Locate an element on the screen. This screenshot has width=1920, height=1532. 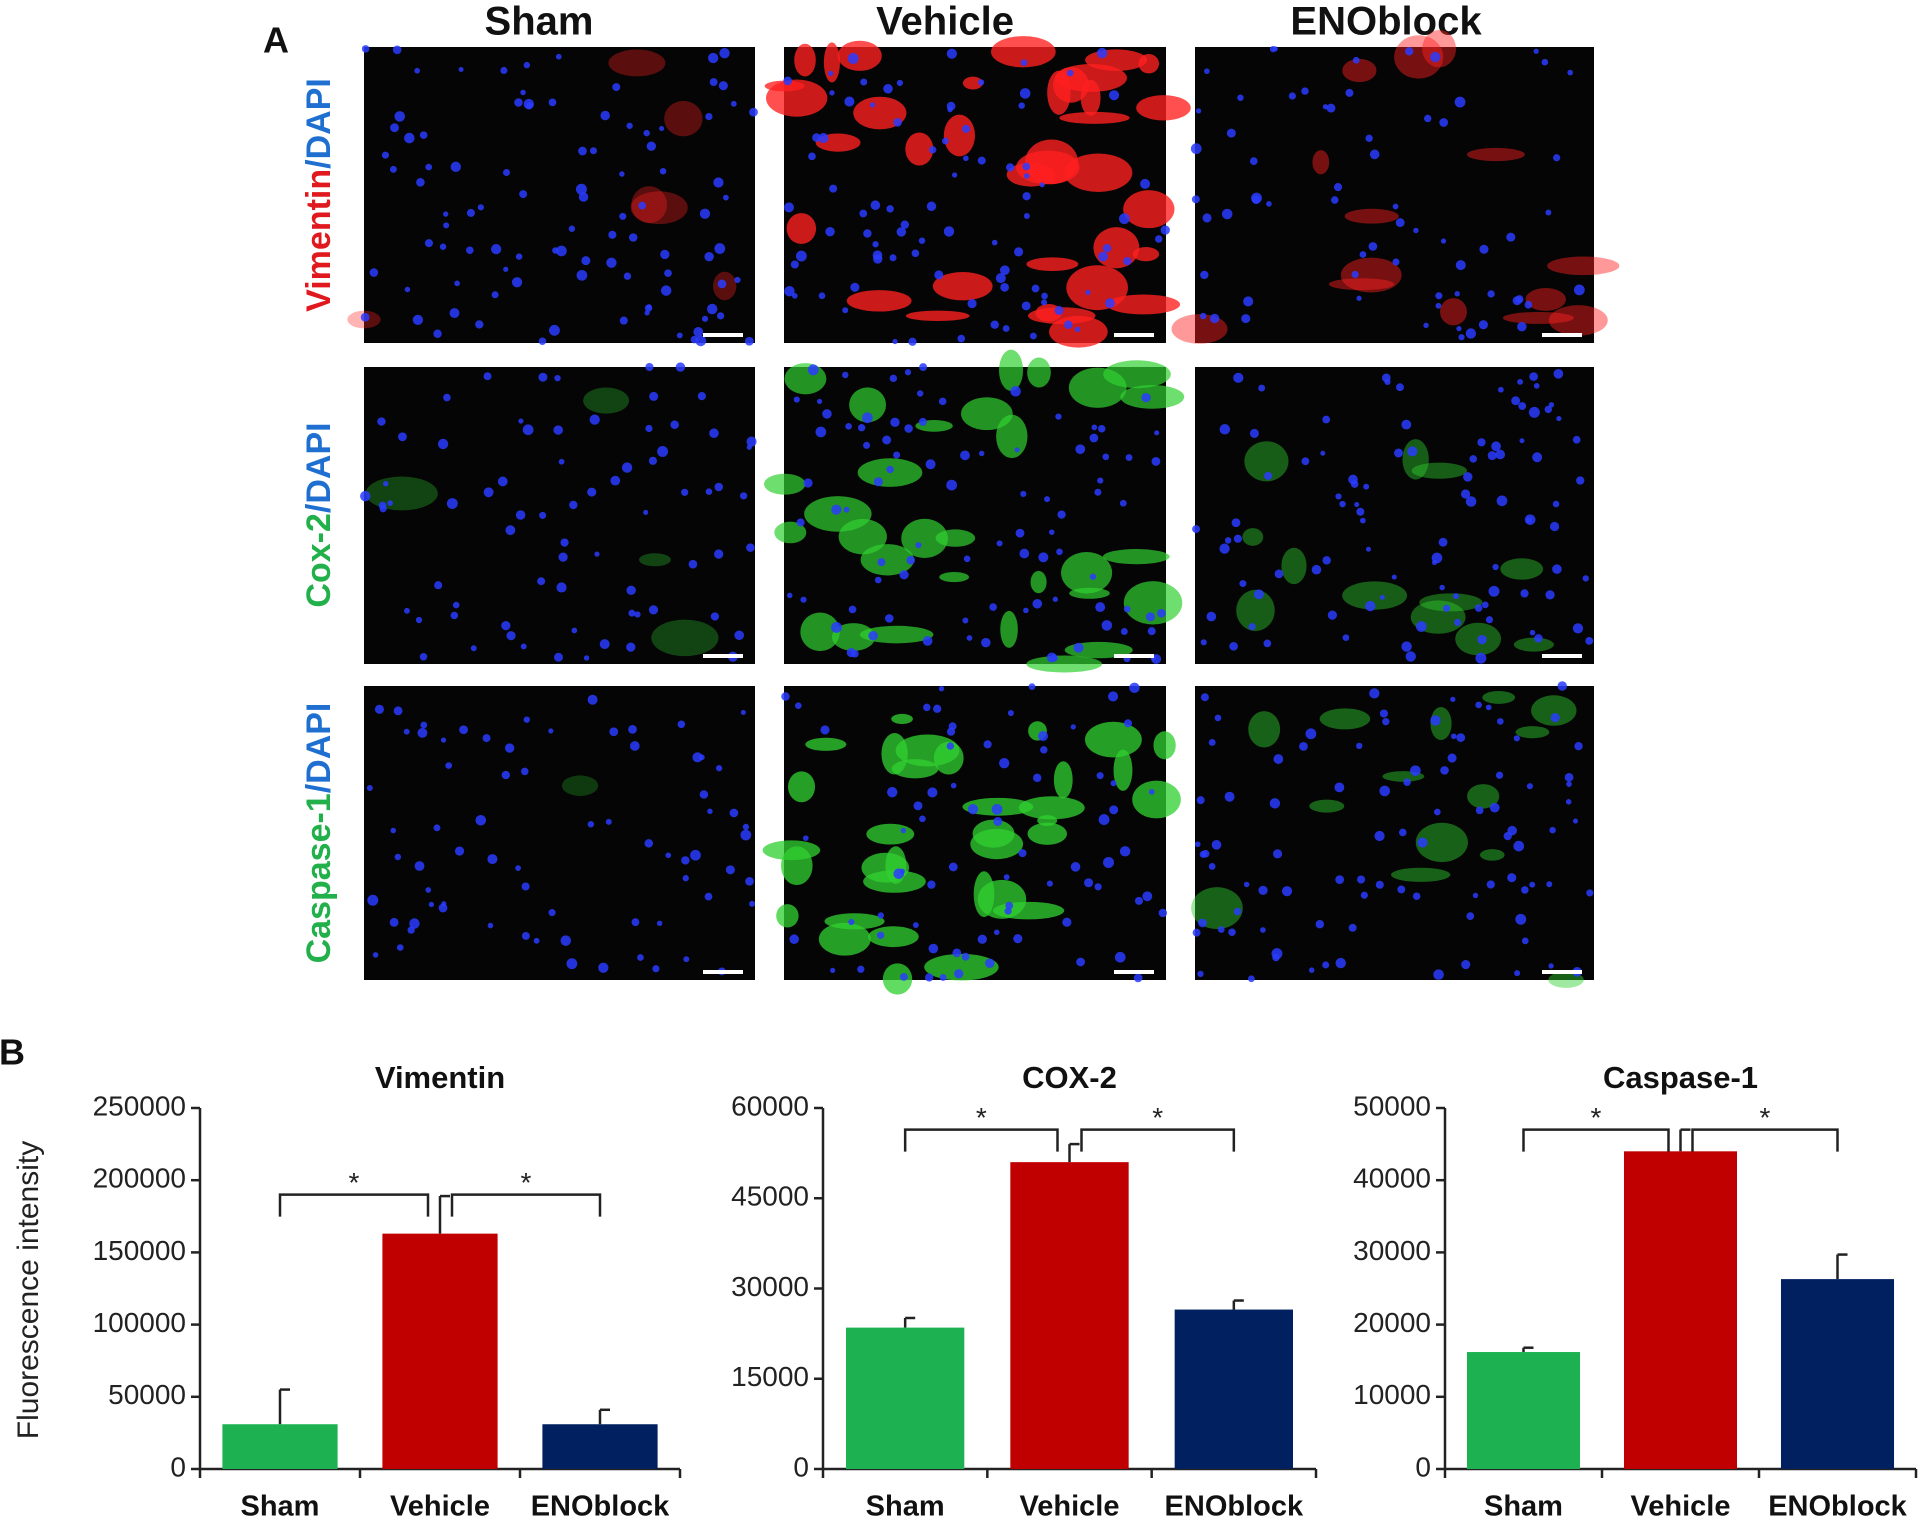
y-tick-label: 0 is located at coordinates (801, 1466).